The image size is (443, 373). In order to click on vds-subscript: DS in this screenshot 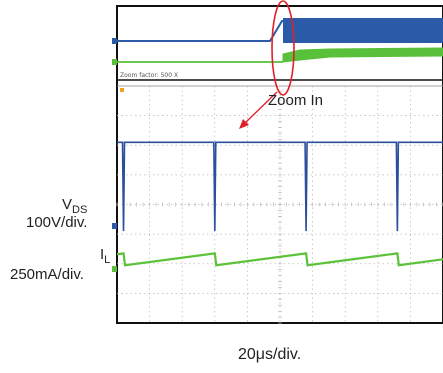, I will do `click(80, 210)`.